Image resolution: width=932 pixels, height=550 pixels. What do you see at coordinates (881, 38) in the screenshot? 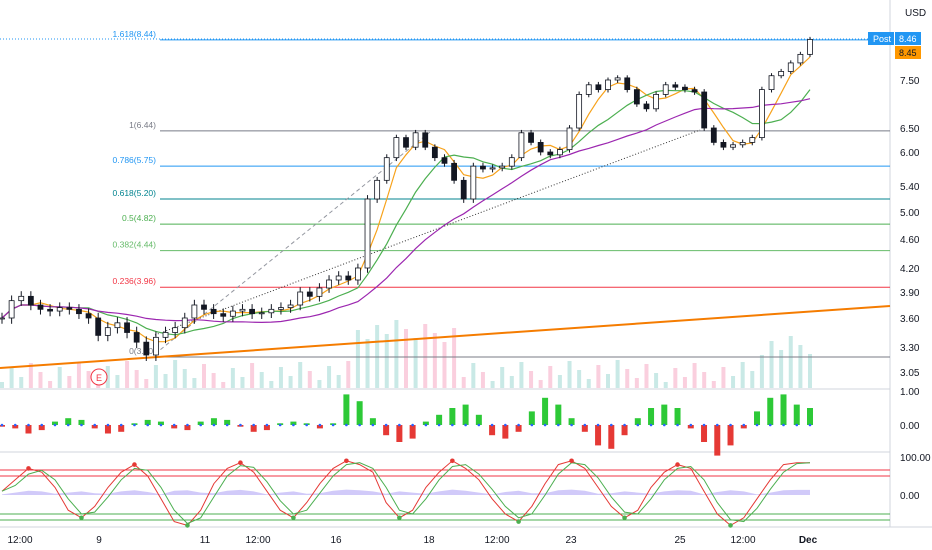
I see `post-label-box` at bounding box center [881, 38].